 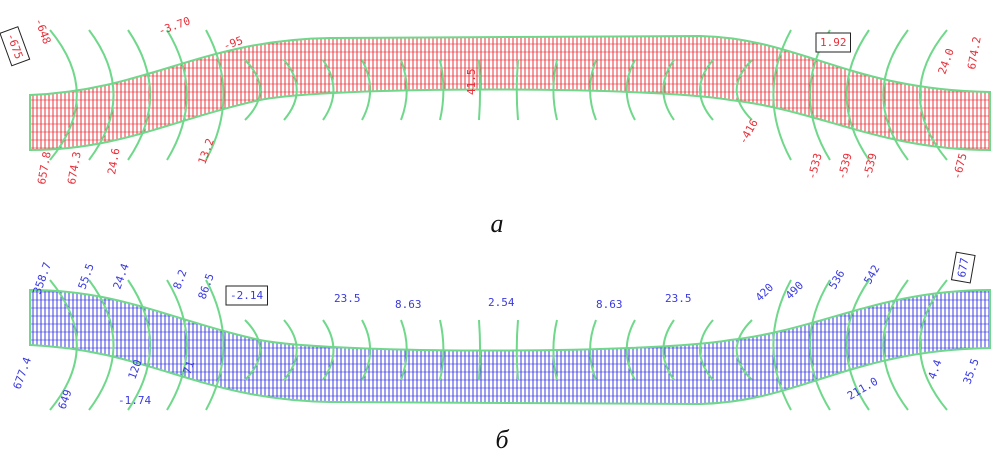 I want to click on value-label: 674.3, so click(x=74, y=168).